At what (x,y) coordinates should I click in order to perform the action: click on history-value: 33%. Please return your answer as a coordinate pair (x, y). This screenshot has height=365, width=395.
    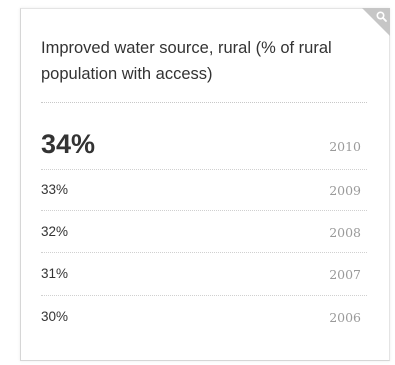
    Looking at the image, I should click on (55, 189).